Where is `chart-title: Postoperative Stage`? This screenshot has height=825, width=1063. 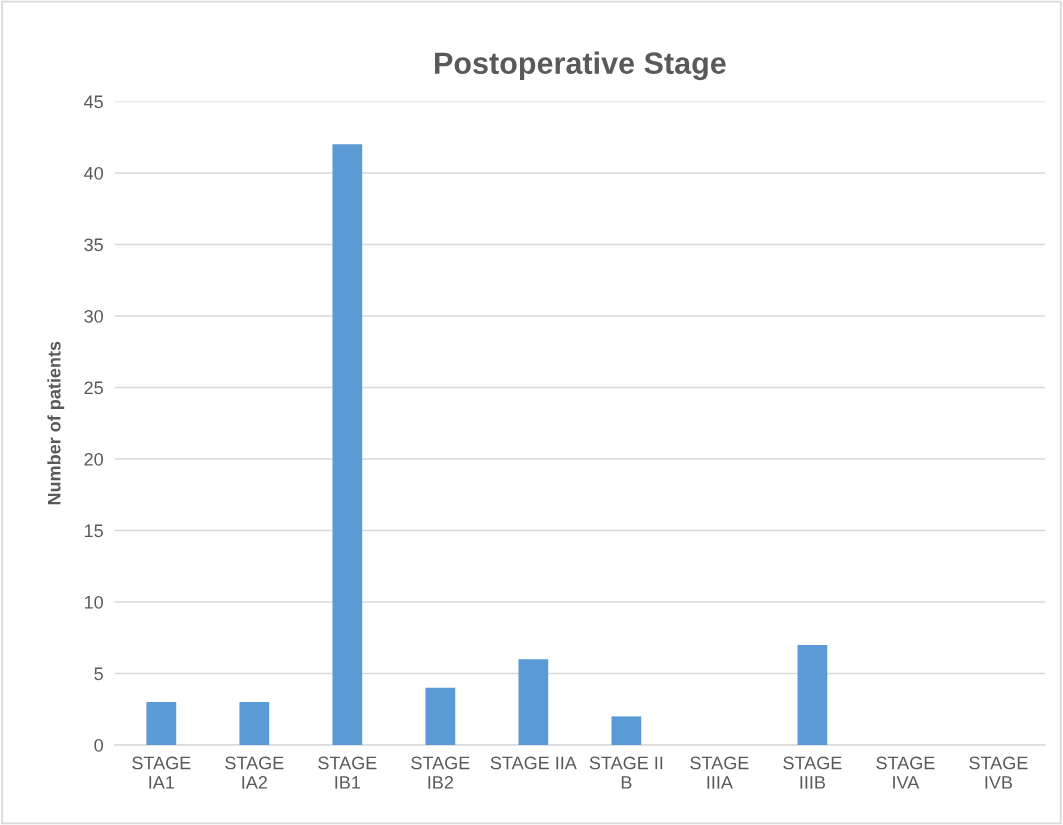
chart-title: Postoperative Stage is located at coordinates (580, 66).